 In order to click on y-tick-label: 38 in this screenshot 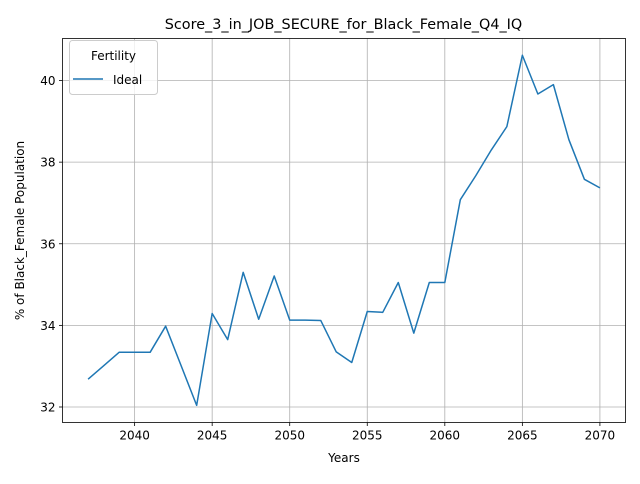, I will do `click(47, 163)`.